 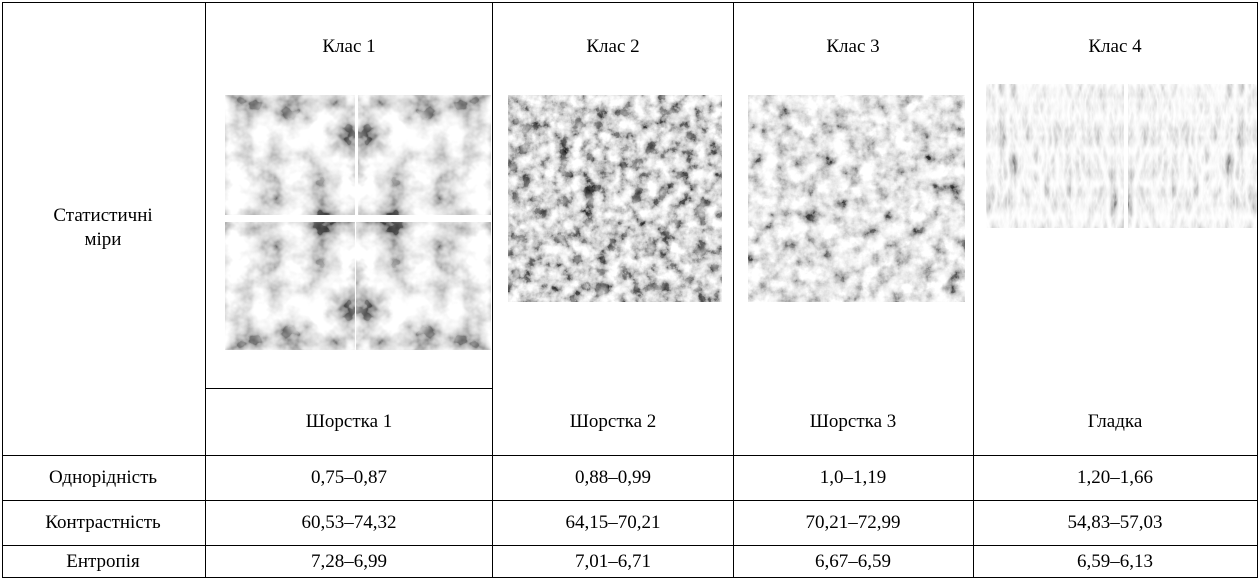 What do you see at coordinates (103, 561) in the screenshot?
I see `row-label: Ентропія` at bounding box center [103, 561].